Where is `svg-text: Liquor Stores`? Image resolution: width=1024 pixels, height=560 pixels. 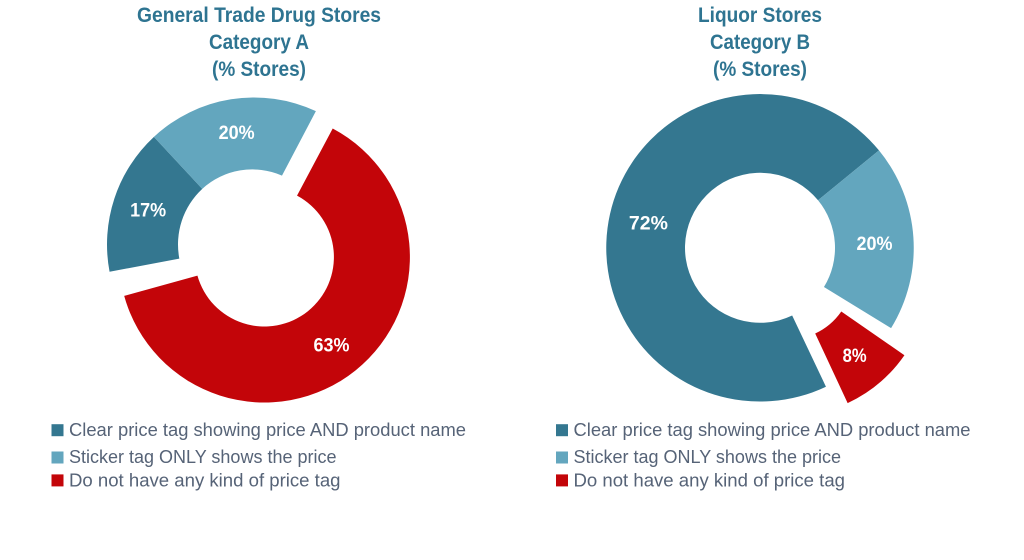 svg-text: Liquor Stores is located at coordinates (760, 15).